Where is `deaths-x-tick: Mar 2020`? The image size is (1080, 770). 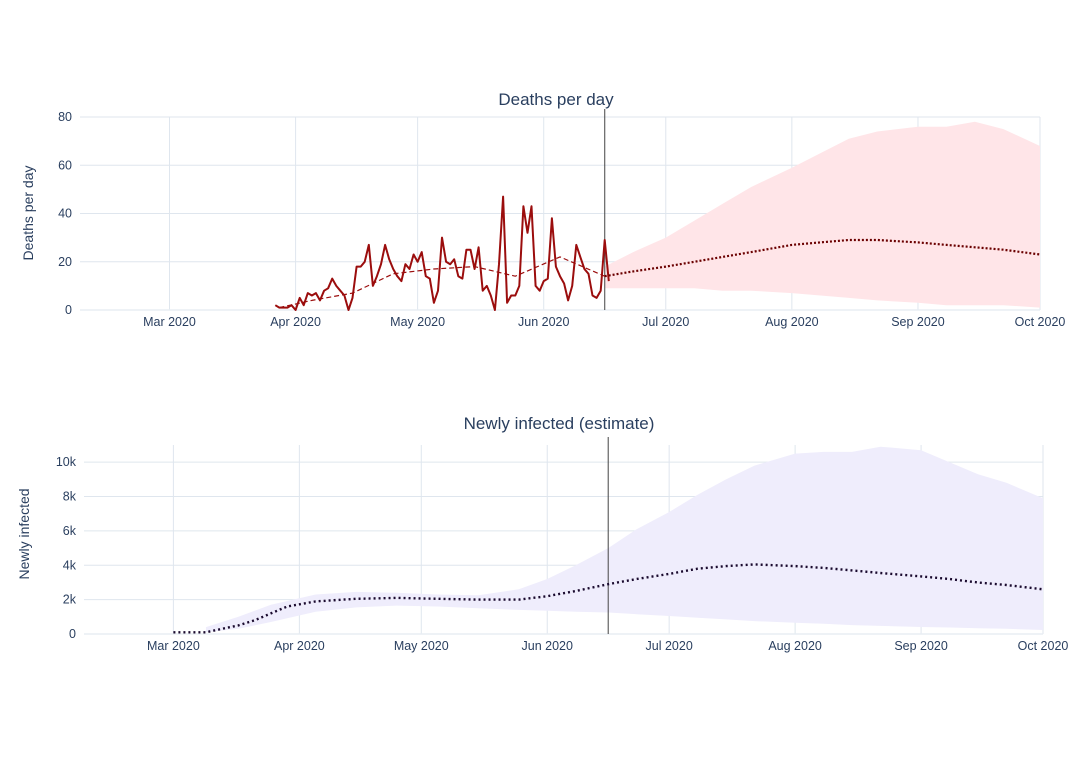
deaths-x-tick: Mar 2020 is located at coordinates (169, 322).